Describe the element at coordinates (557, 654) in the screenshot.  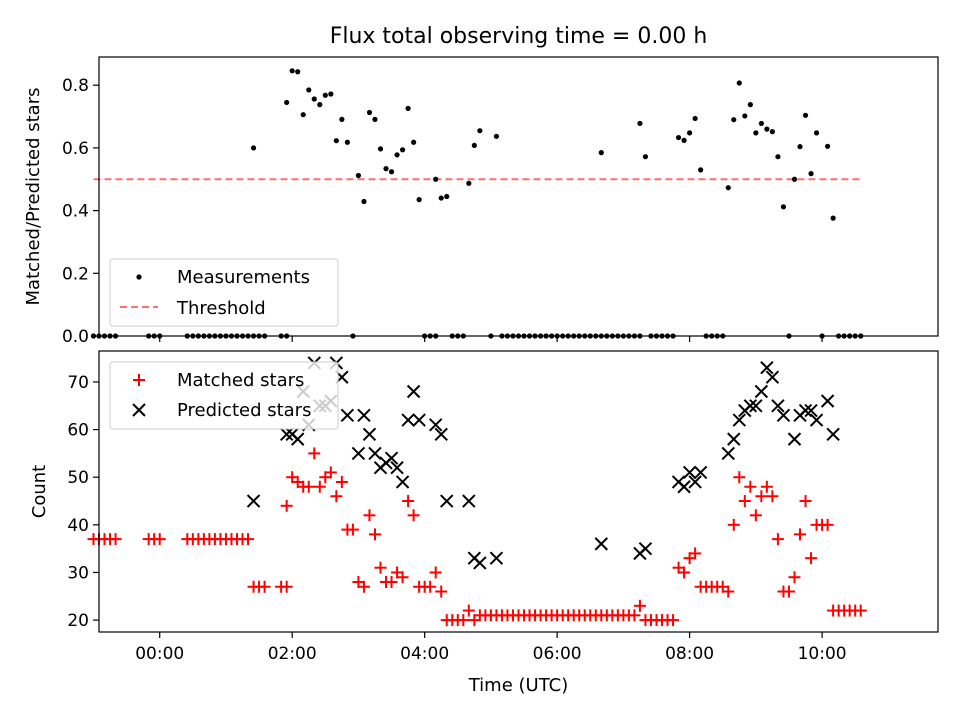
I see `x-tick-label: 06:00` at that location.